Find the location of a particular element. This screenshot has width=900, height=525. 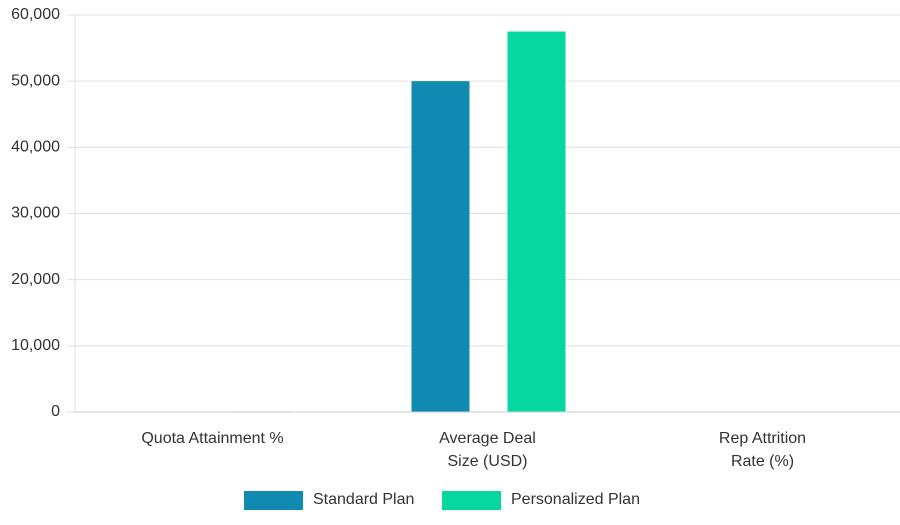

y-tick-label: 40,000 is located at coordinates (35, 147).